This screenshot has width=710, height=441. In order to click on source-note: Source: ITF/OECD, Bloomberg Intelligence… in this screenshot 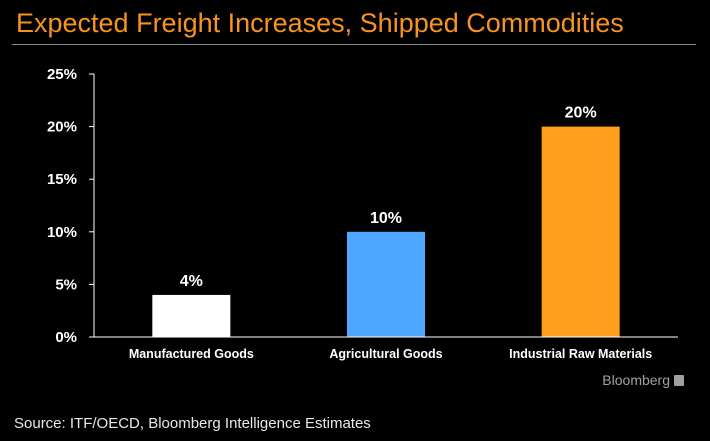, I will do `click(192, 423)`.